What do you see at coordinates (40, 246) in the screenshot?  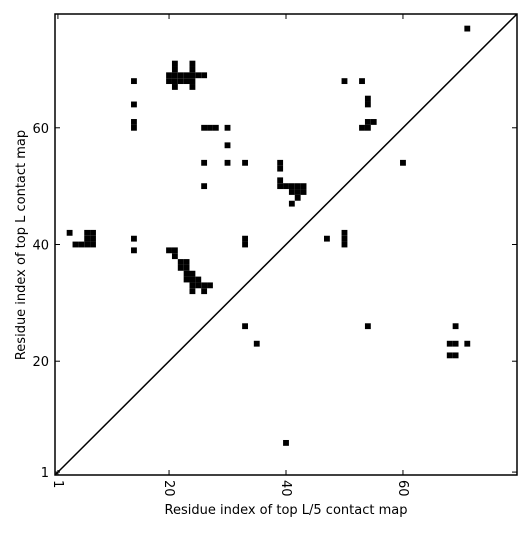 I see `y-tick-label: 40` at bounding box center [40, 246].